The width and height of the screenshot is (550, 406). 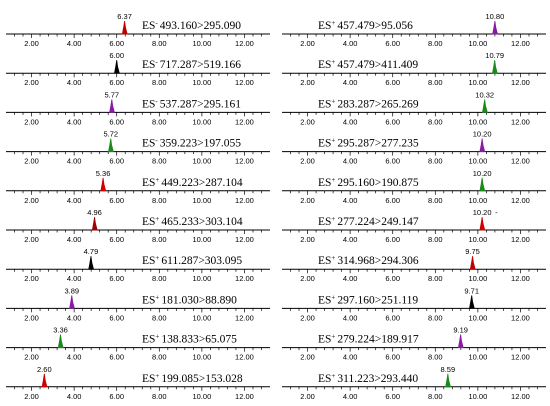 What do you see at coordinates (124, 16) in the screenshot?
I see `retention-time-label: 6.37` at bounding box center [124, 16].